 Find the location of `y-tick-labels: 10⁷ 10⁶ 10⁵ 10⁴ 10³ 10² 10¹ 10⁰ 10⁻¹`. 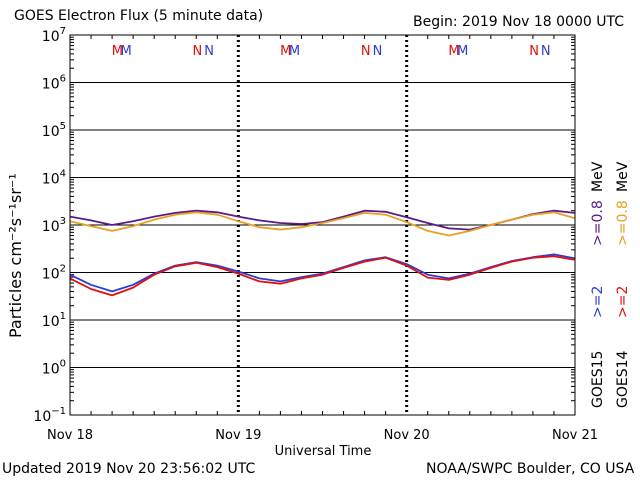

y-tick-labels: 10⁷ 10⁶ 10⁵ 10⁴ 10³ 10² 10¹ 10⁰ 10⁻¹ is located at coordinates (49, 225).